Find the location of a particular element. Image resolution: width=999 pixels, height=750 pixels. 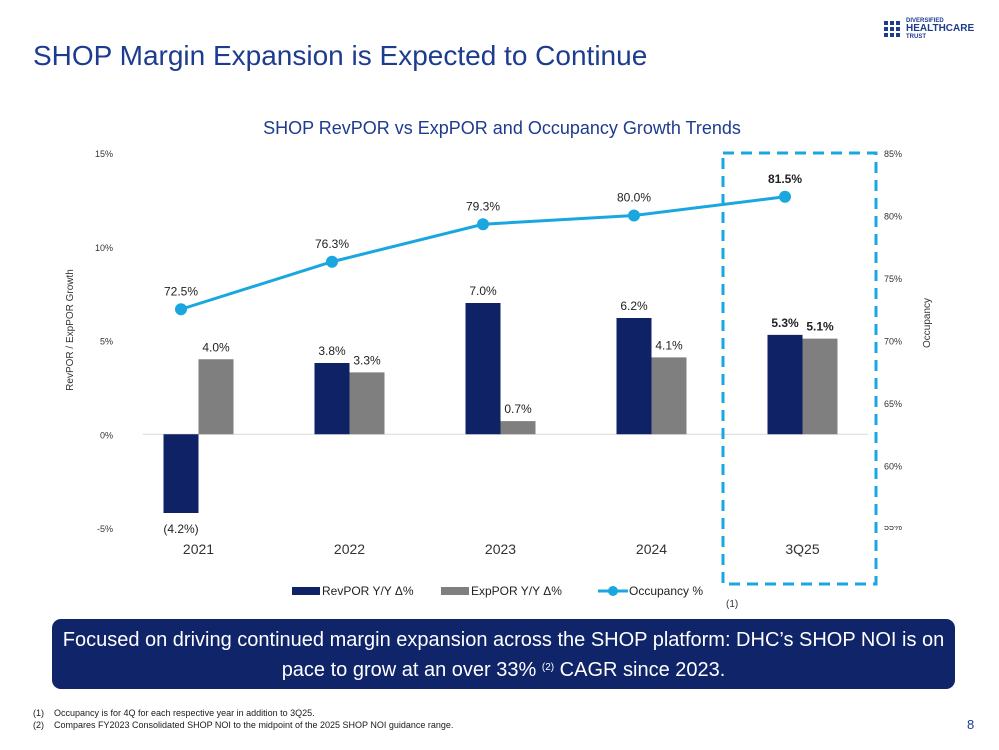

y-axis-label: RevPOR / ExpPOR Growth is located at coordinates (70, 330).